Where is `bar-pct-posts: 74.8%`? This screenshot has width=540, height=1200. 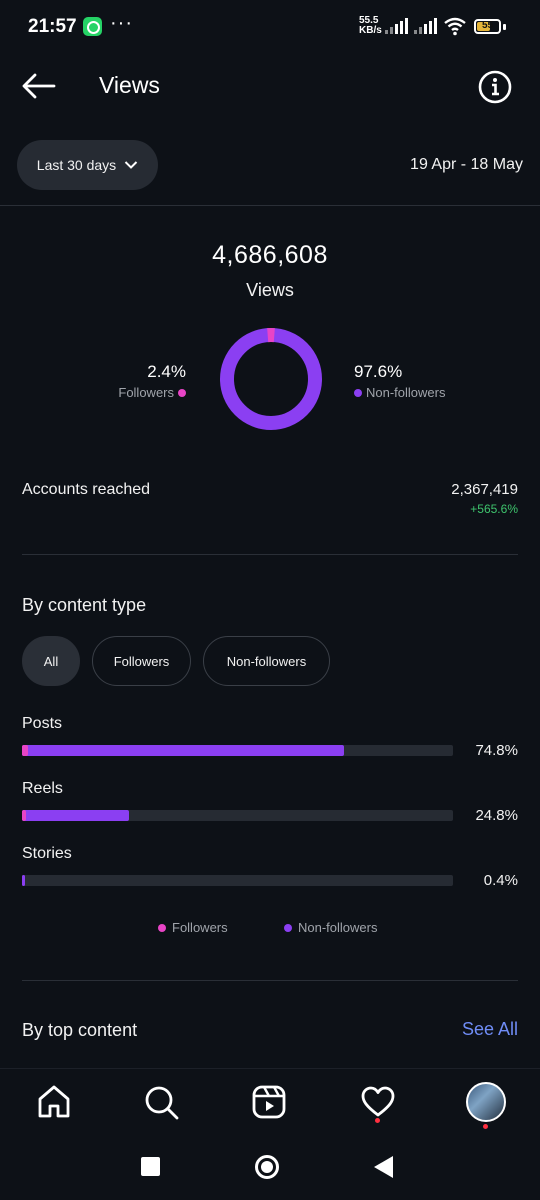 bar-pct-posts: 74.8% is located at coordinates (496, 750).